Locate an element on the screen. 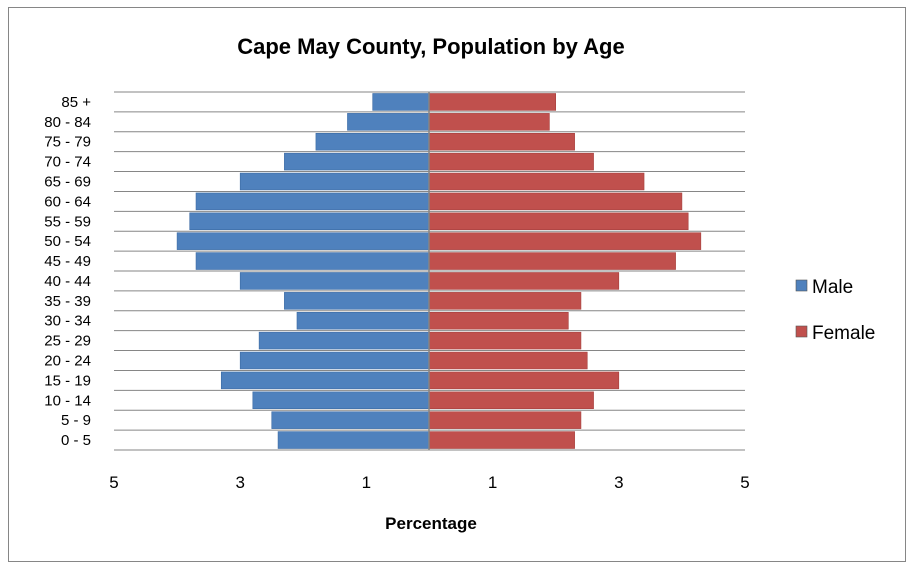  category-label: 10 - 14 is located at coordinates (67, 400).